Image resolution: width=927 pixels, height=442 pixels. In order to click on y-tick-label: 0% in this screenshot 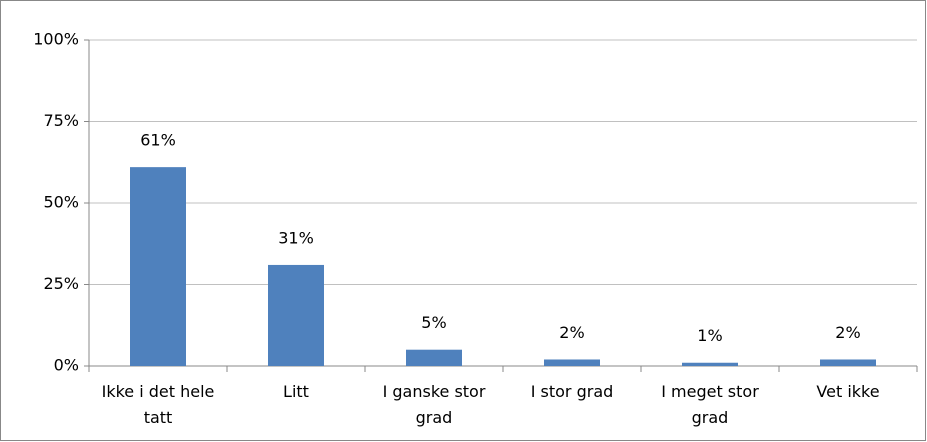, I will do `click(66, 365)`.